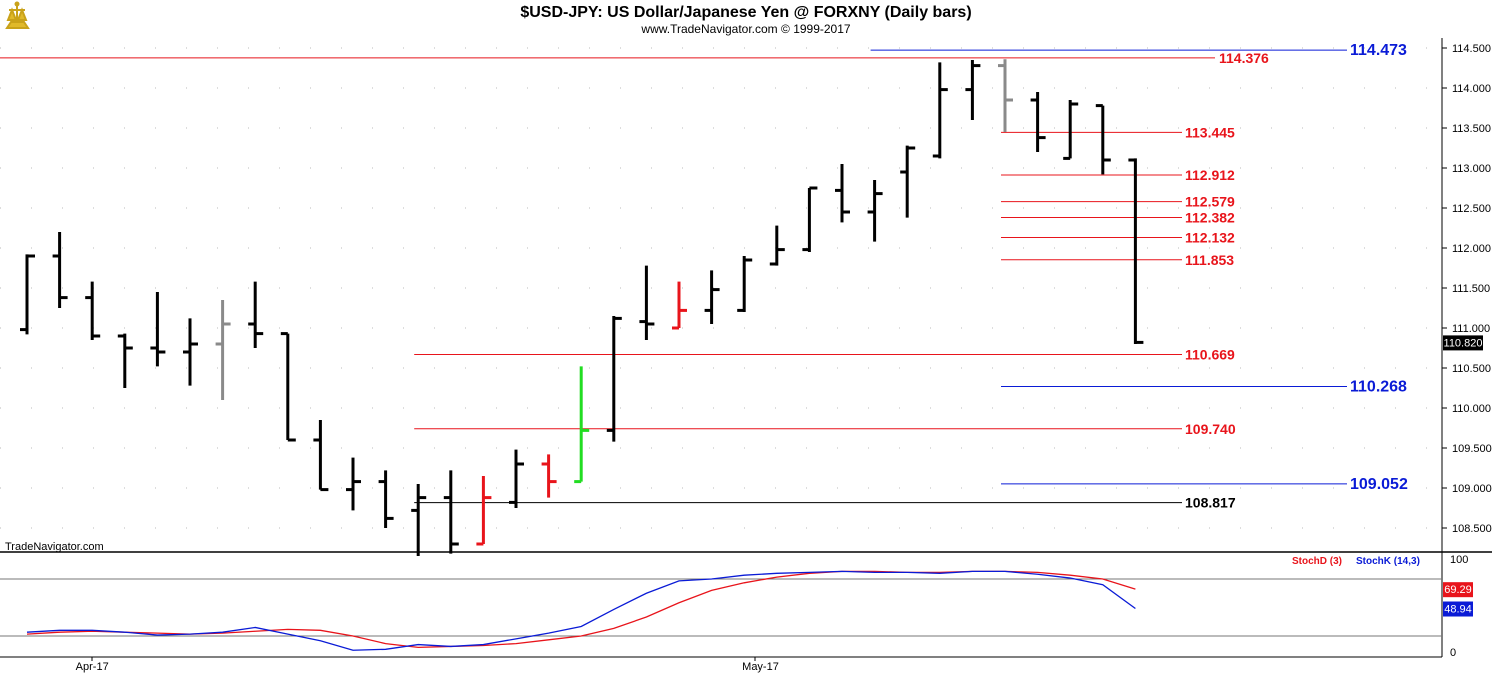 The width and height of the screenshot is (1492, 677). Describe the element at coordinates (1471, 169) in the screenshot. I see `price-tick-label: 113.000` at that location.